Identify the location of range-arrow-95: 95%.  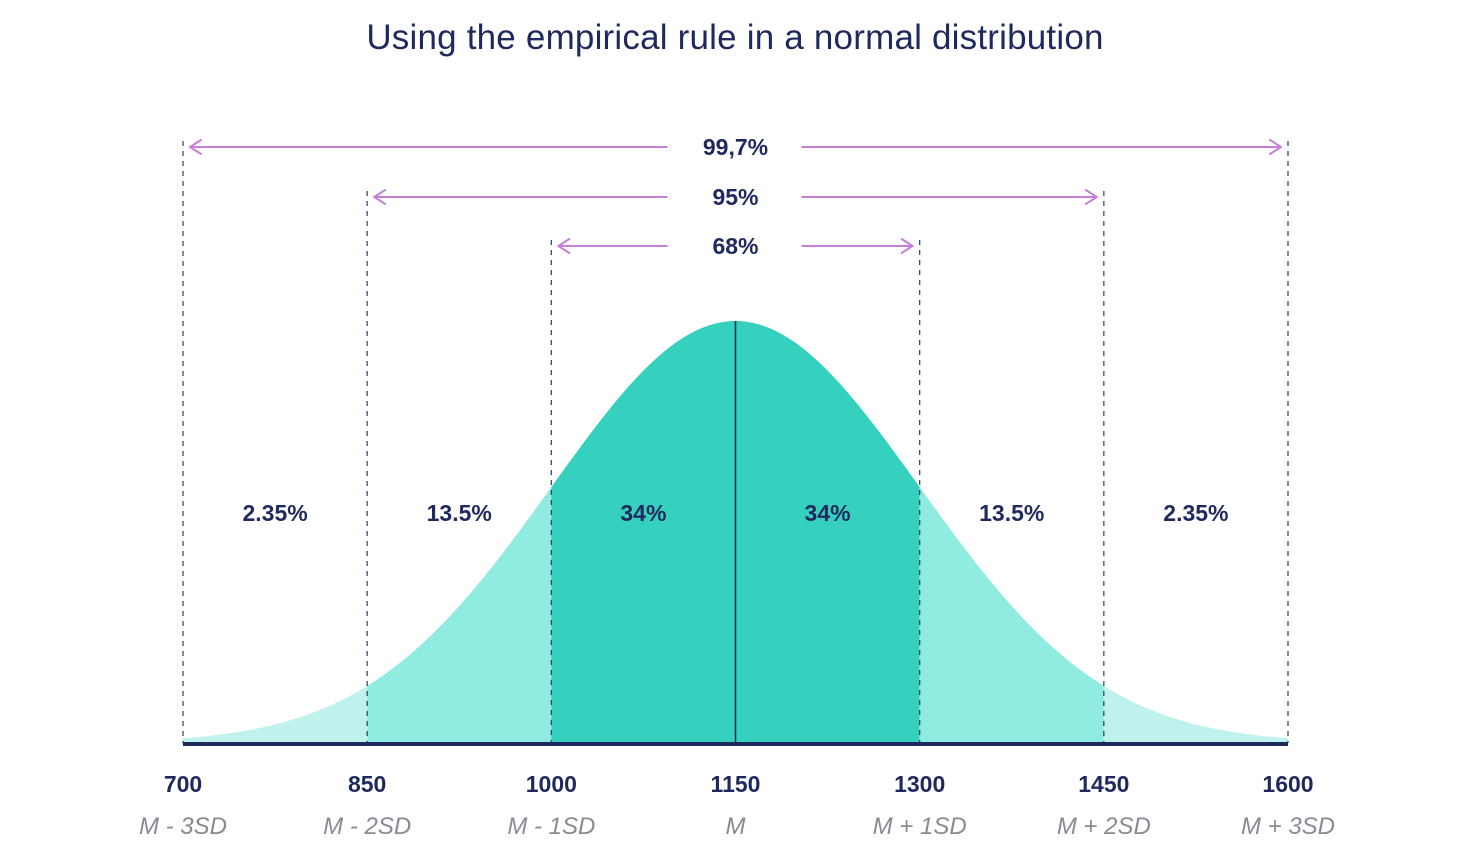
(735, 197).